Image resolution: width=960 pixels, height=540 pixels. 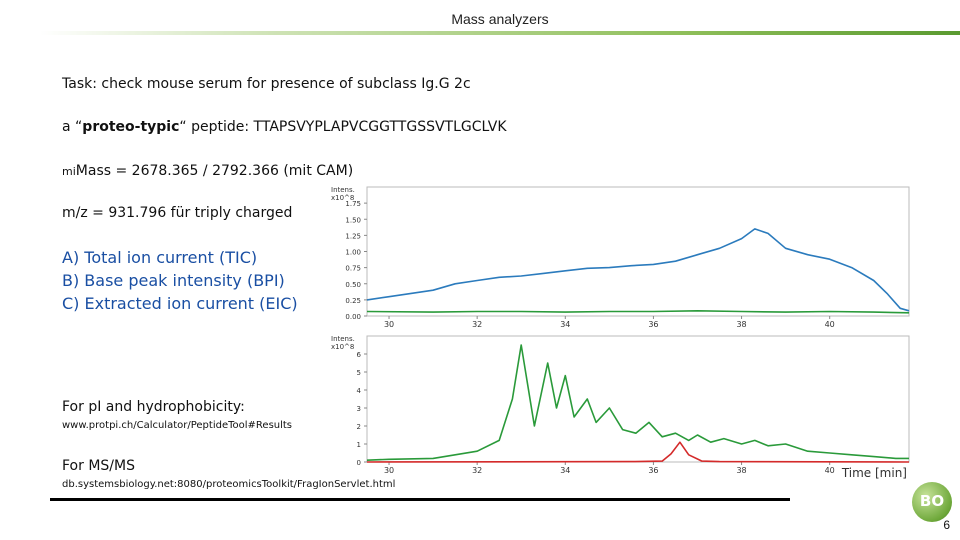 I want to click on y-tick-label: 1.00, so click(x=353, y=253).